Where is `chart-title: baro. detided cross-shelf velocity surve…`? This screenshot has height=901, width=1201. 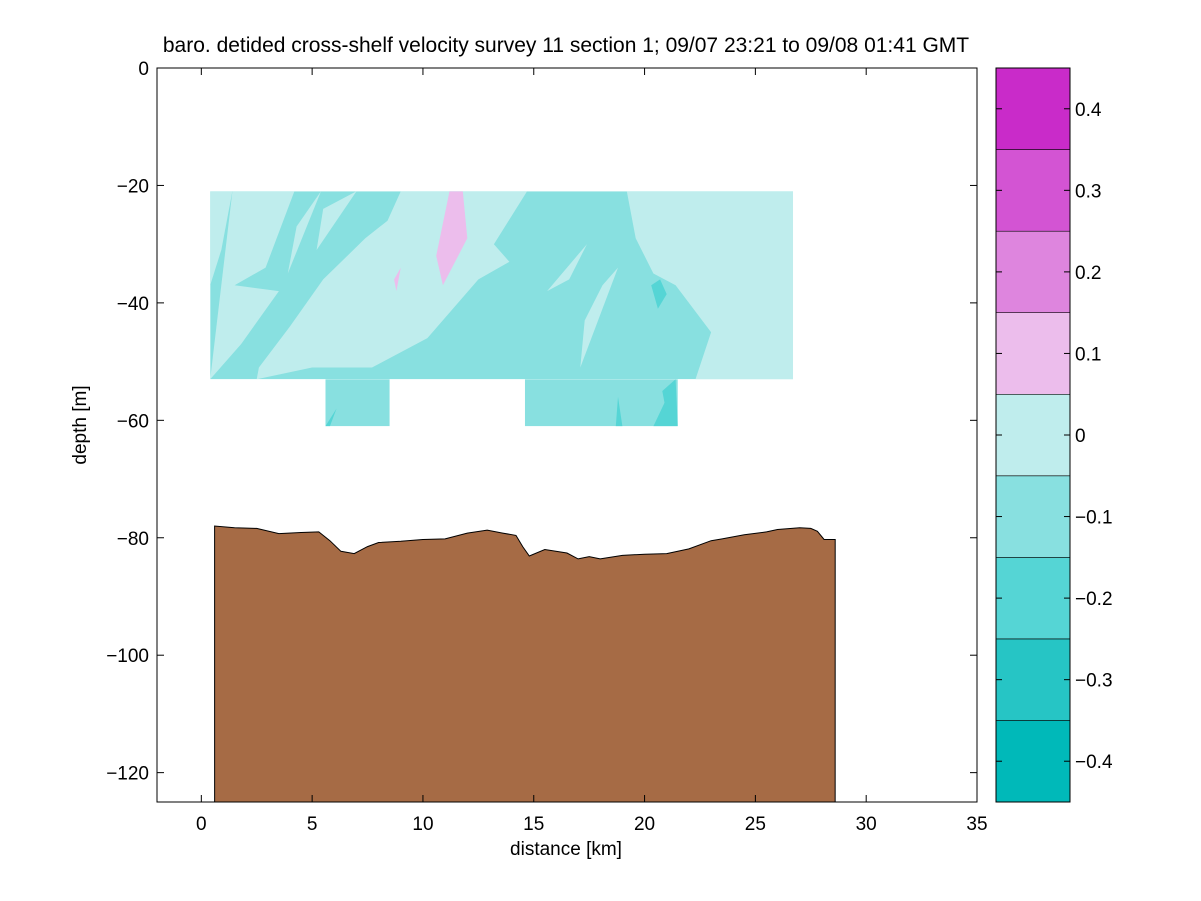
chart-title: baro. detided cross-shelf velocity surve… is located at coordinates (566, 45).